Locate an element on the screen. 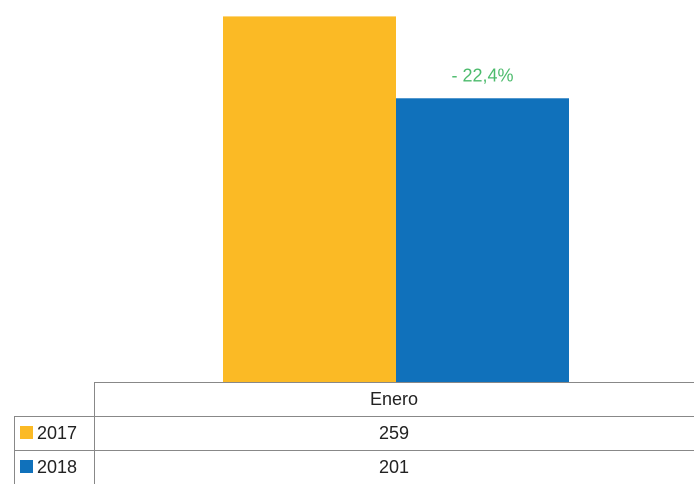  labels-layer: - 22,4% is located at coordinates (482, 75).